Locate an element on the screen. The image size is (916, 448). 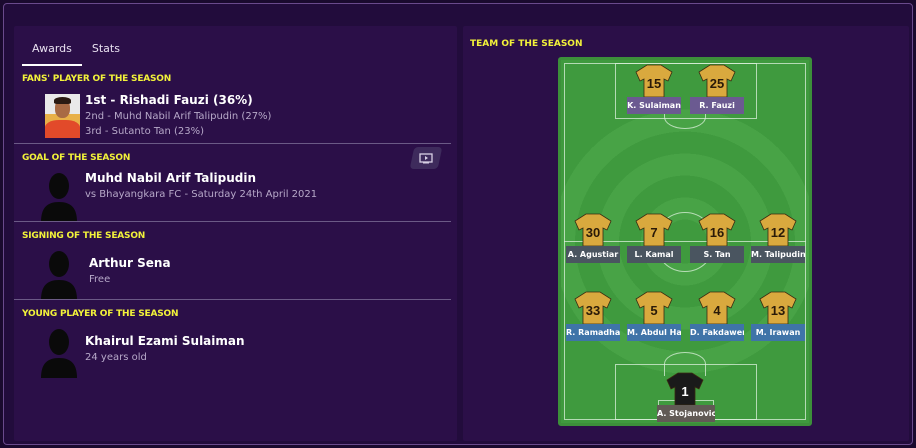
player-midfield: 12 M. Talipudin is located at coordinates (778, 238).